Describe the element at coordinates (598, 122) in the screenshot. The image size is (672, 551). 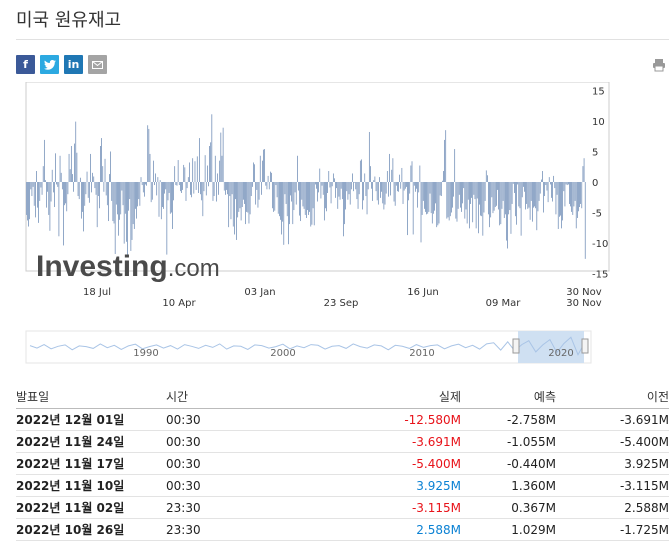
I see `y-tick-label: 10` at that location.